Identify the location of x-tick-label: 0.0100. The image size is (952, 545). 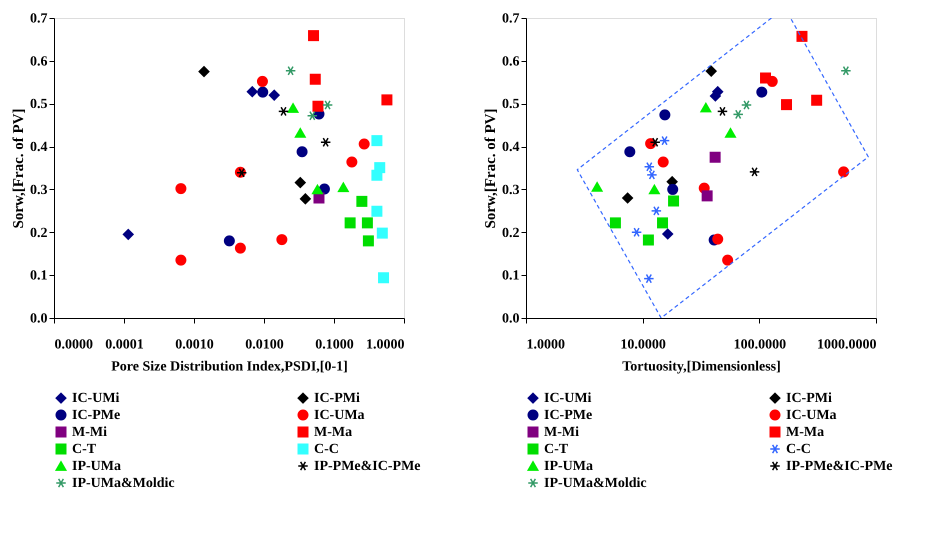
(264, 345).